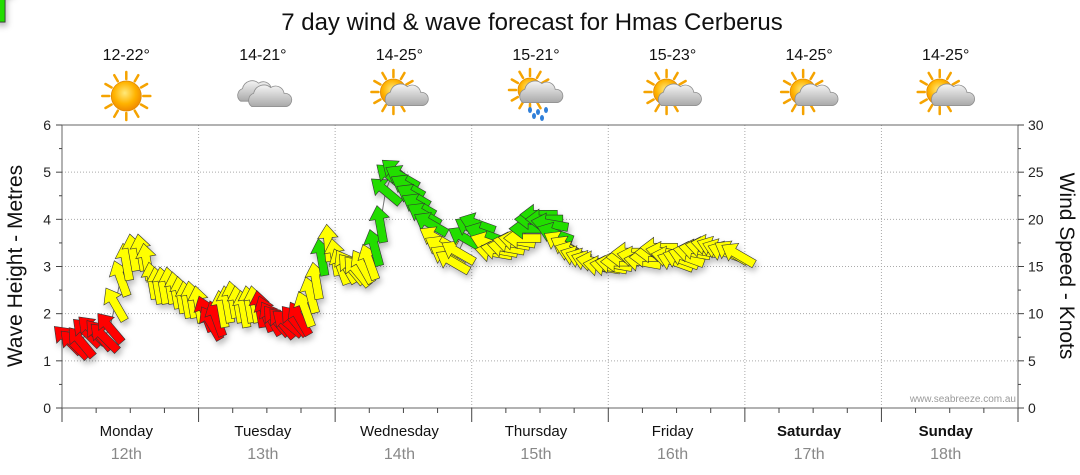  Describe the element at coordinates (809, 454) in the screenshot. I see `day-date-label: 17th` at that location.